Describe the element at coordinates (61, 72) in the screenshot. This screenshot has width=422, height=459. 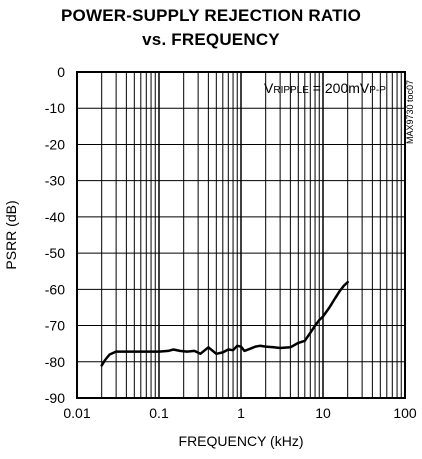
I see `y-tick-label: 0` at that location.